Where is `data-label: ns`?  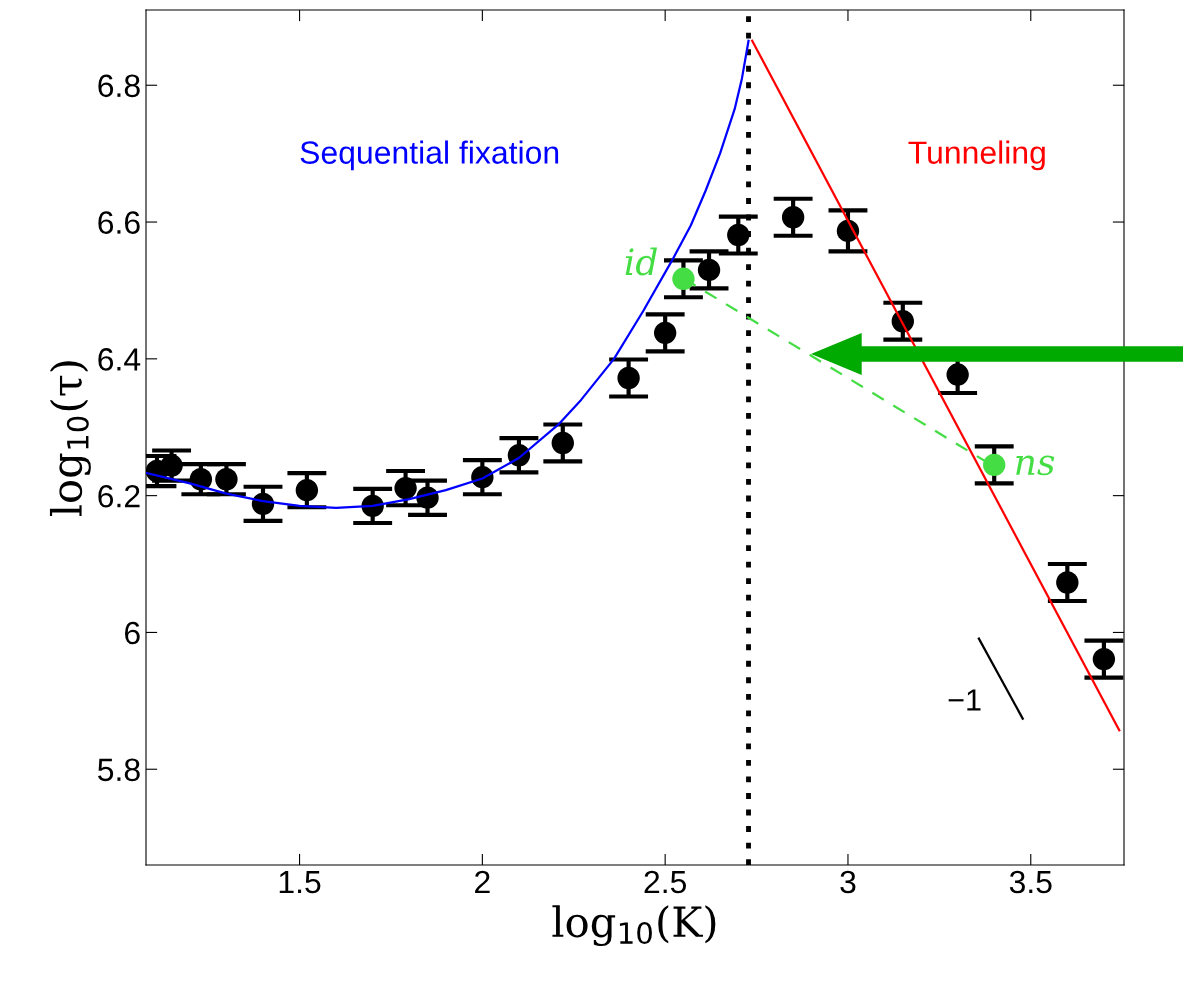
data-label: ns is located at coordinates (1035, 465).